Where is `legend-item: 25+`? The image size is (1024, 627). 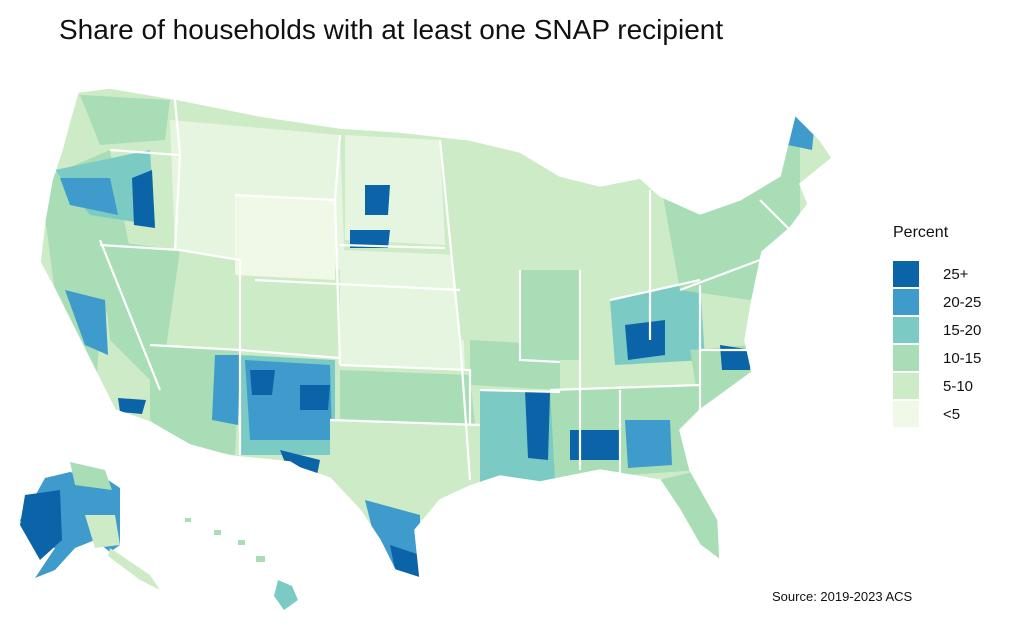 legend-item: 25+ is located at coordinates (937, 274).